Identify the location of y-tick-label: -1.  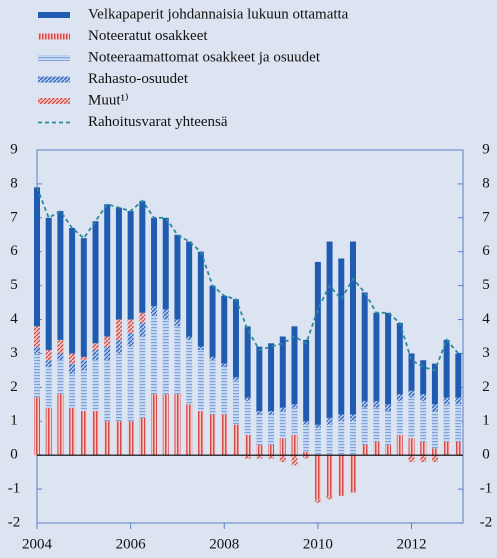
(14, 489).